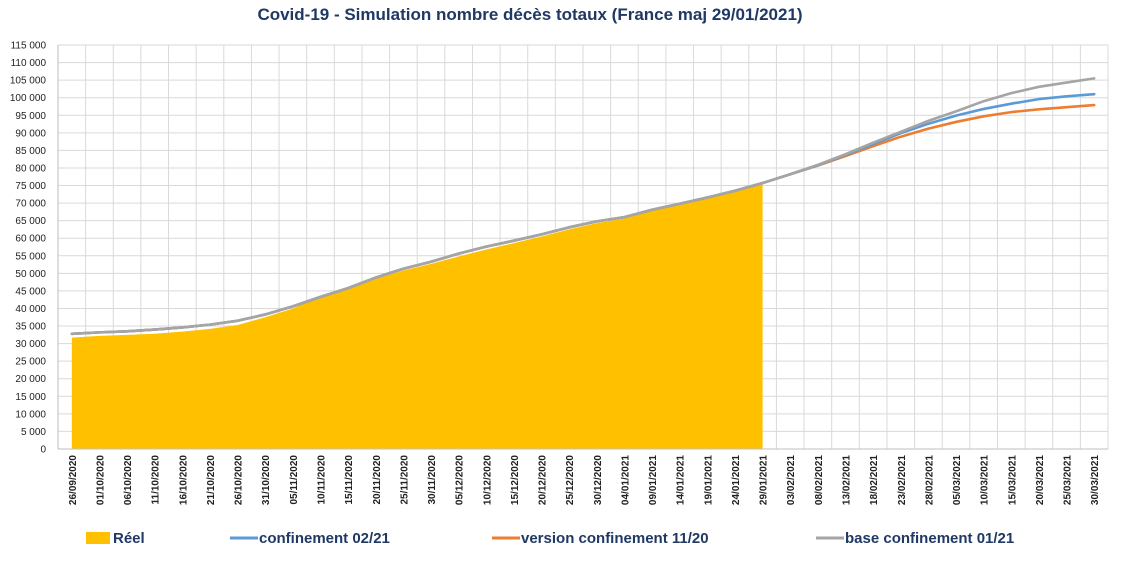 This screenshot has height=566, width=1131. What do you see at coordinates (73, 480) in the screenshot?
I see `x-tick-label: 26/09/2020` at bounding box center [73, 480].